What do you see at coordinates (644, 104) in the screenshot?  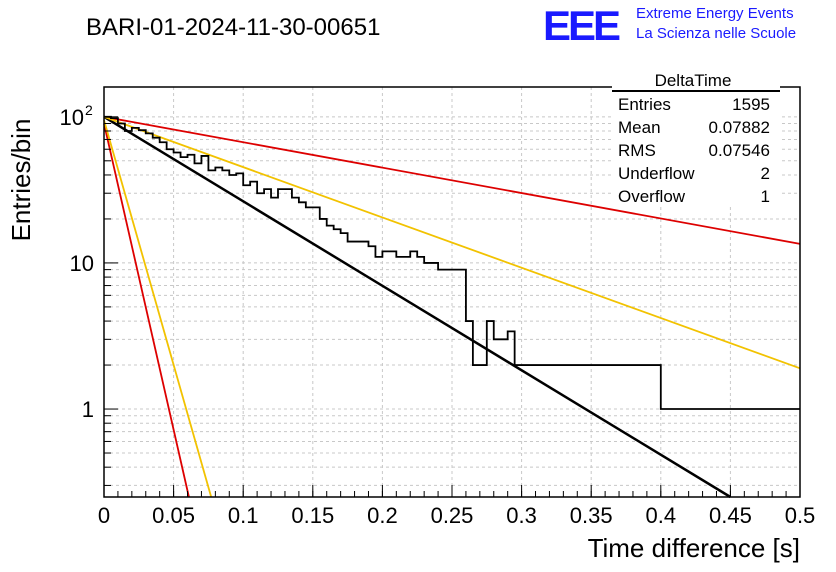 I see `stats-label: Entries` at bounding box center [644, 104].